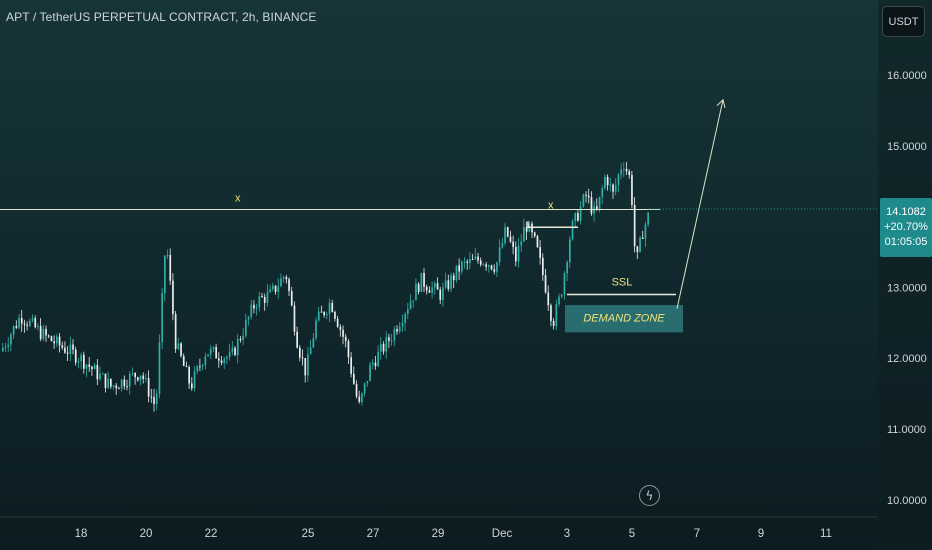 The height and width of the screenshot is (550, 932). I want to click on resistance-label-1: x, so click(238, 199).